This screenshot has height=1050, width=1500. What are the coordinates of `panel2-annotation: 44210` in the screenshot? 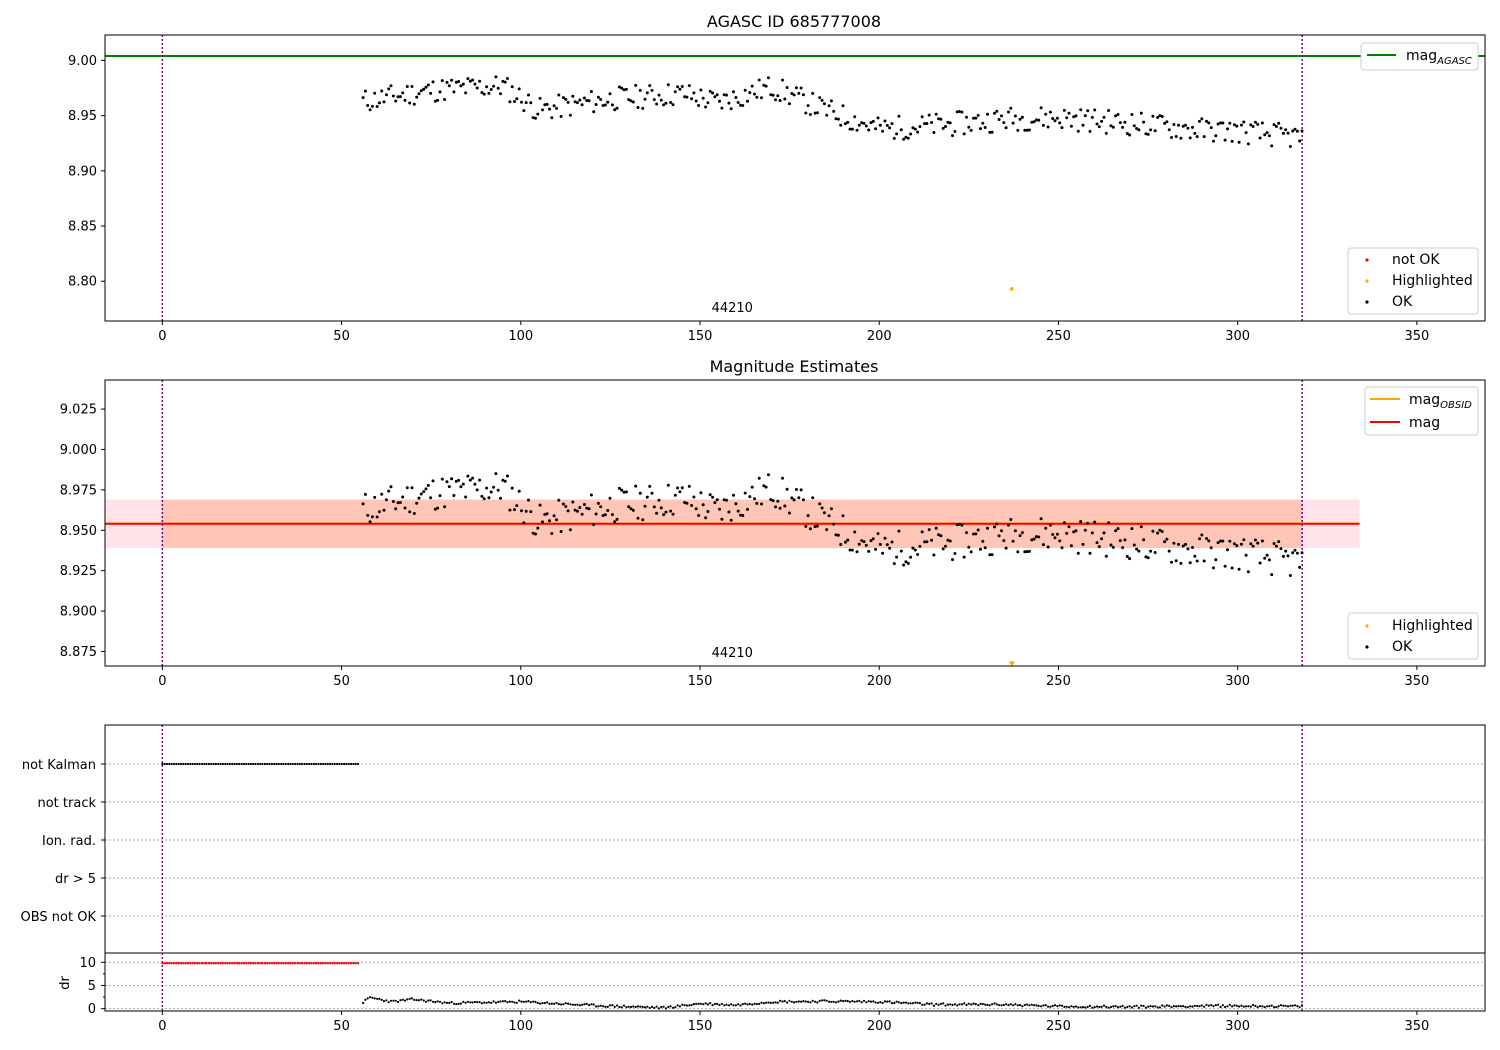 It's located at (732, 653).